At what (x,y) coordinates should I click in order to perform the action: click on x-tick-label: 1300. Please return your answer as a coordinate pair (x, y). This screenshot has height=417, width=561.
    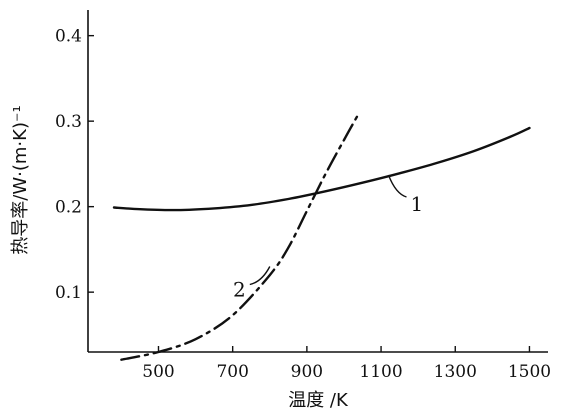
    Looking at the image, I should click on (455, 372).